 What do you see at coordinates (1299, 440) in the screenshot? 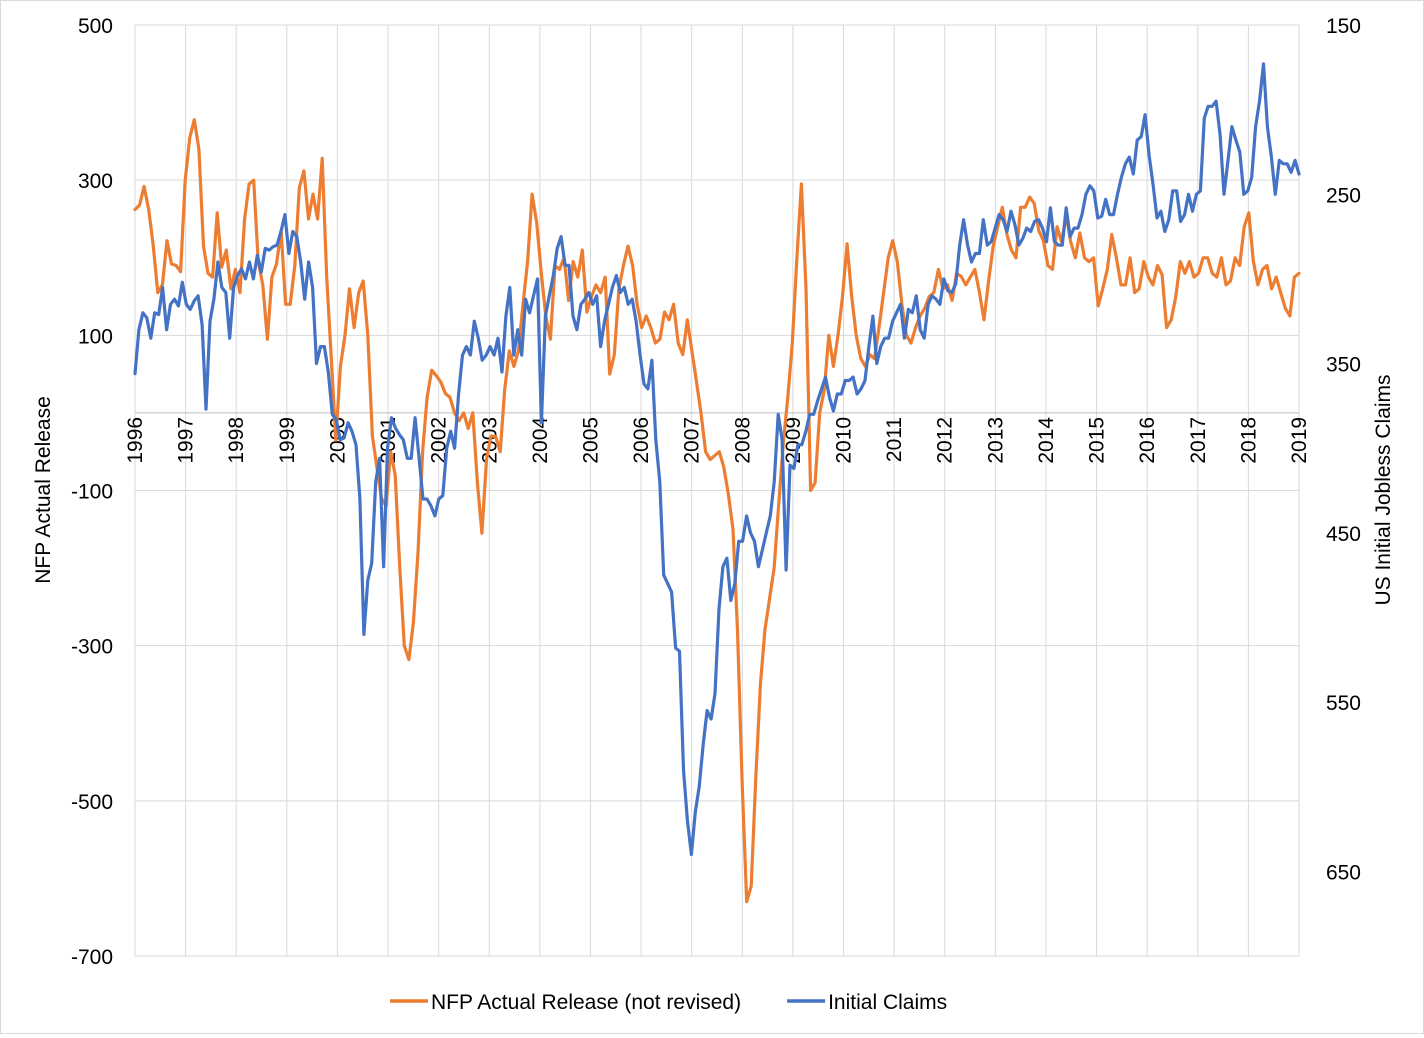
I see `x-tick-label: 2019` at bounding box center [1299, 440].